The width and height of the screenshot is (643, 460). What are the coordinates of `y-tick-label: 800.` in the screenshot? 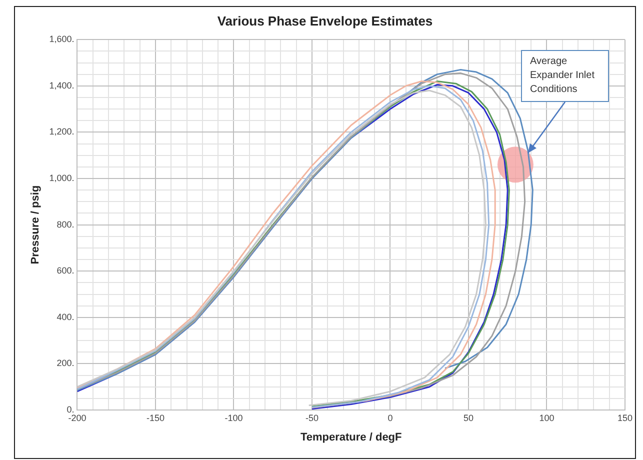 It's located at (65, 224).